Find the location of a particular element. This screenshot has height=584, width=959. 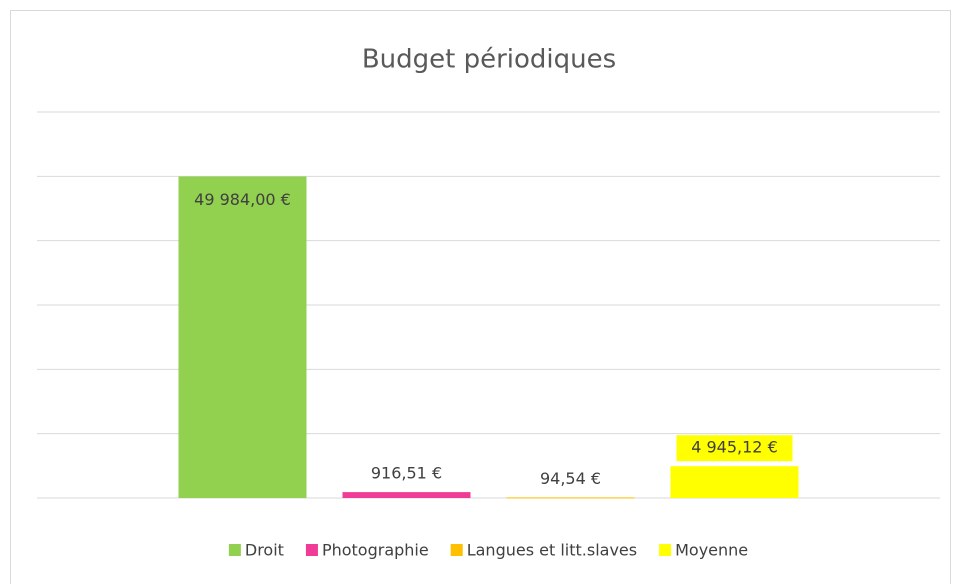

legend-label: Droit is located at coordinates (264, 550).